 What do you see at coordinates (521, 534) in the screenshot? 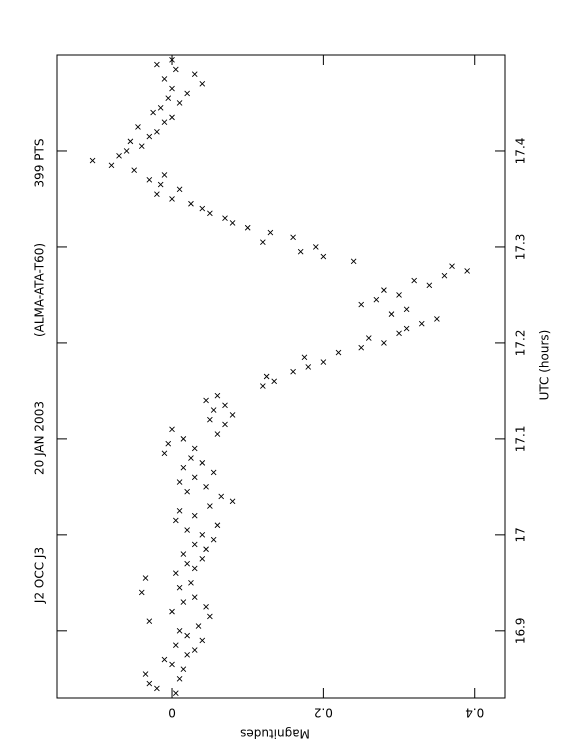
I see `x-tick-label: 17` at bounding box center [521, 534].